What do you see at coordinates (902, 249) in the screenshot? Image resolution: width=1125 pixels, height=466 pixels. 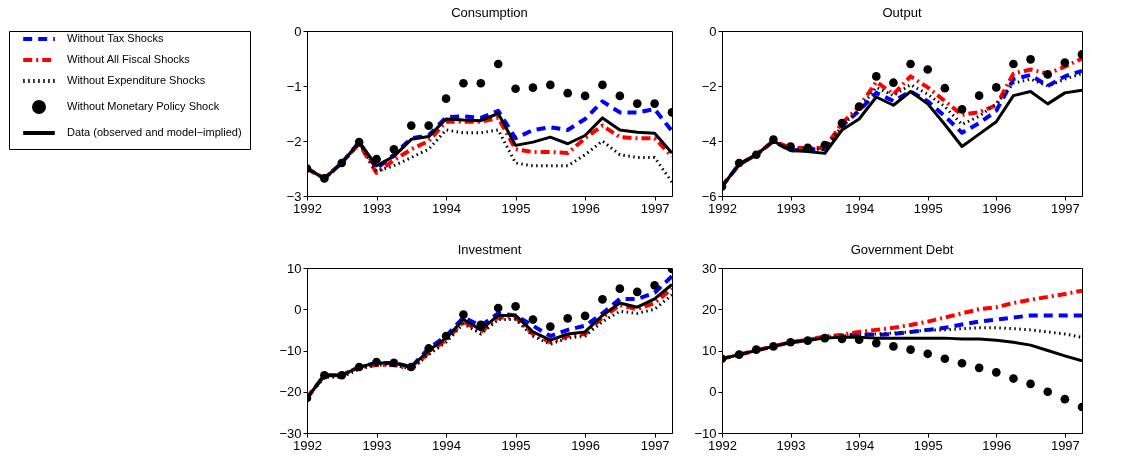 I see `chart-title: Government Debt` at bounding box center [902, 249].